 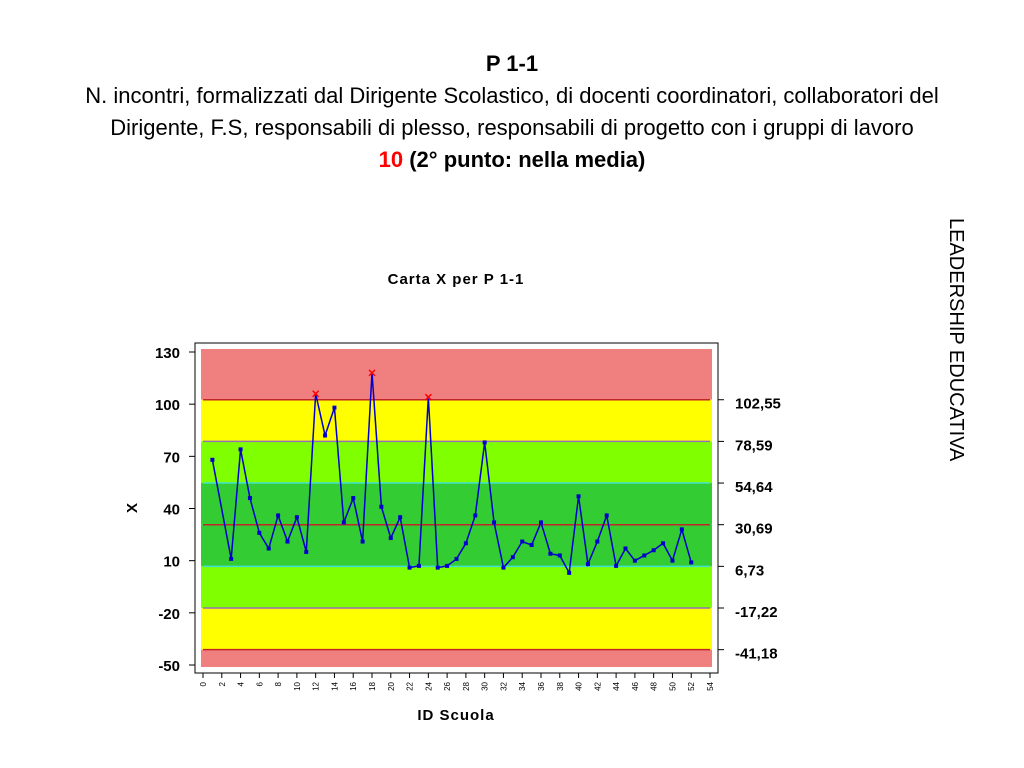 I want to click on limit-label: 6,73, so click(x=749, y=570).